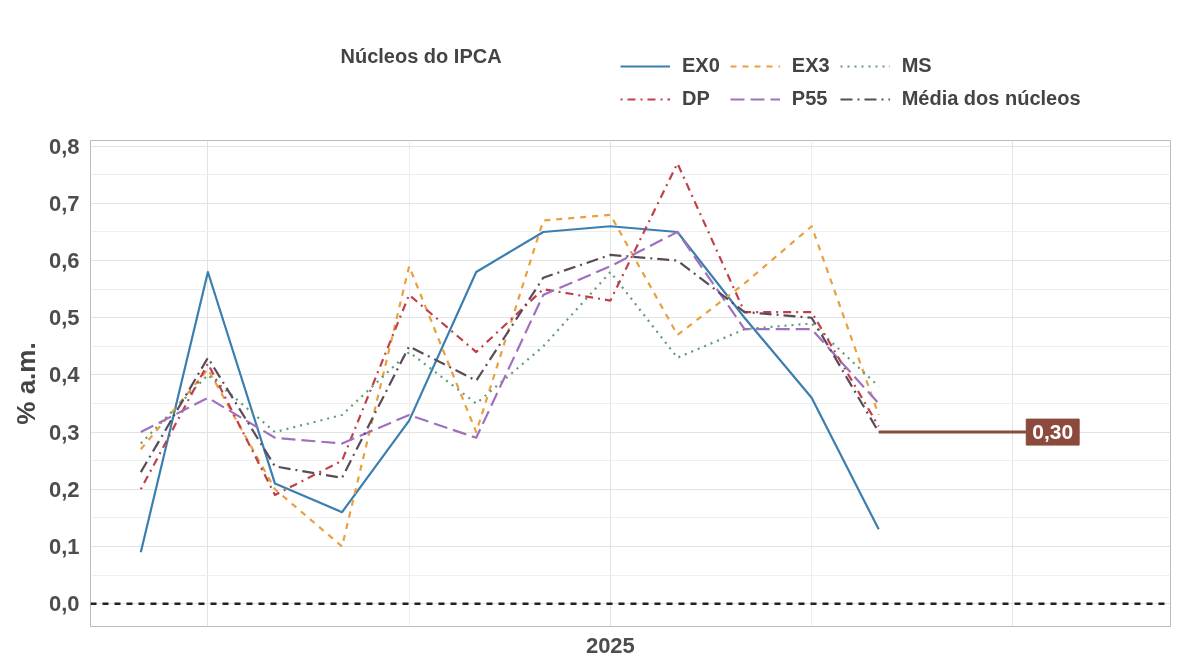 This screenshot has width=1198, height=671. What do you see at coordinates (64, 546) in the screenshot?
I see `y-tick-label: 0,1` at bounding box center [64, 546].